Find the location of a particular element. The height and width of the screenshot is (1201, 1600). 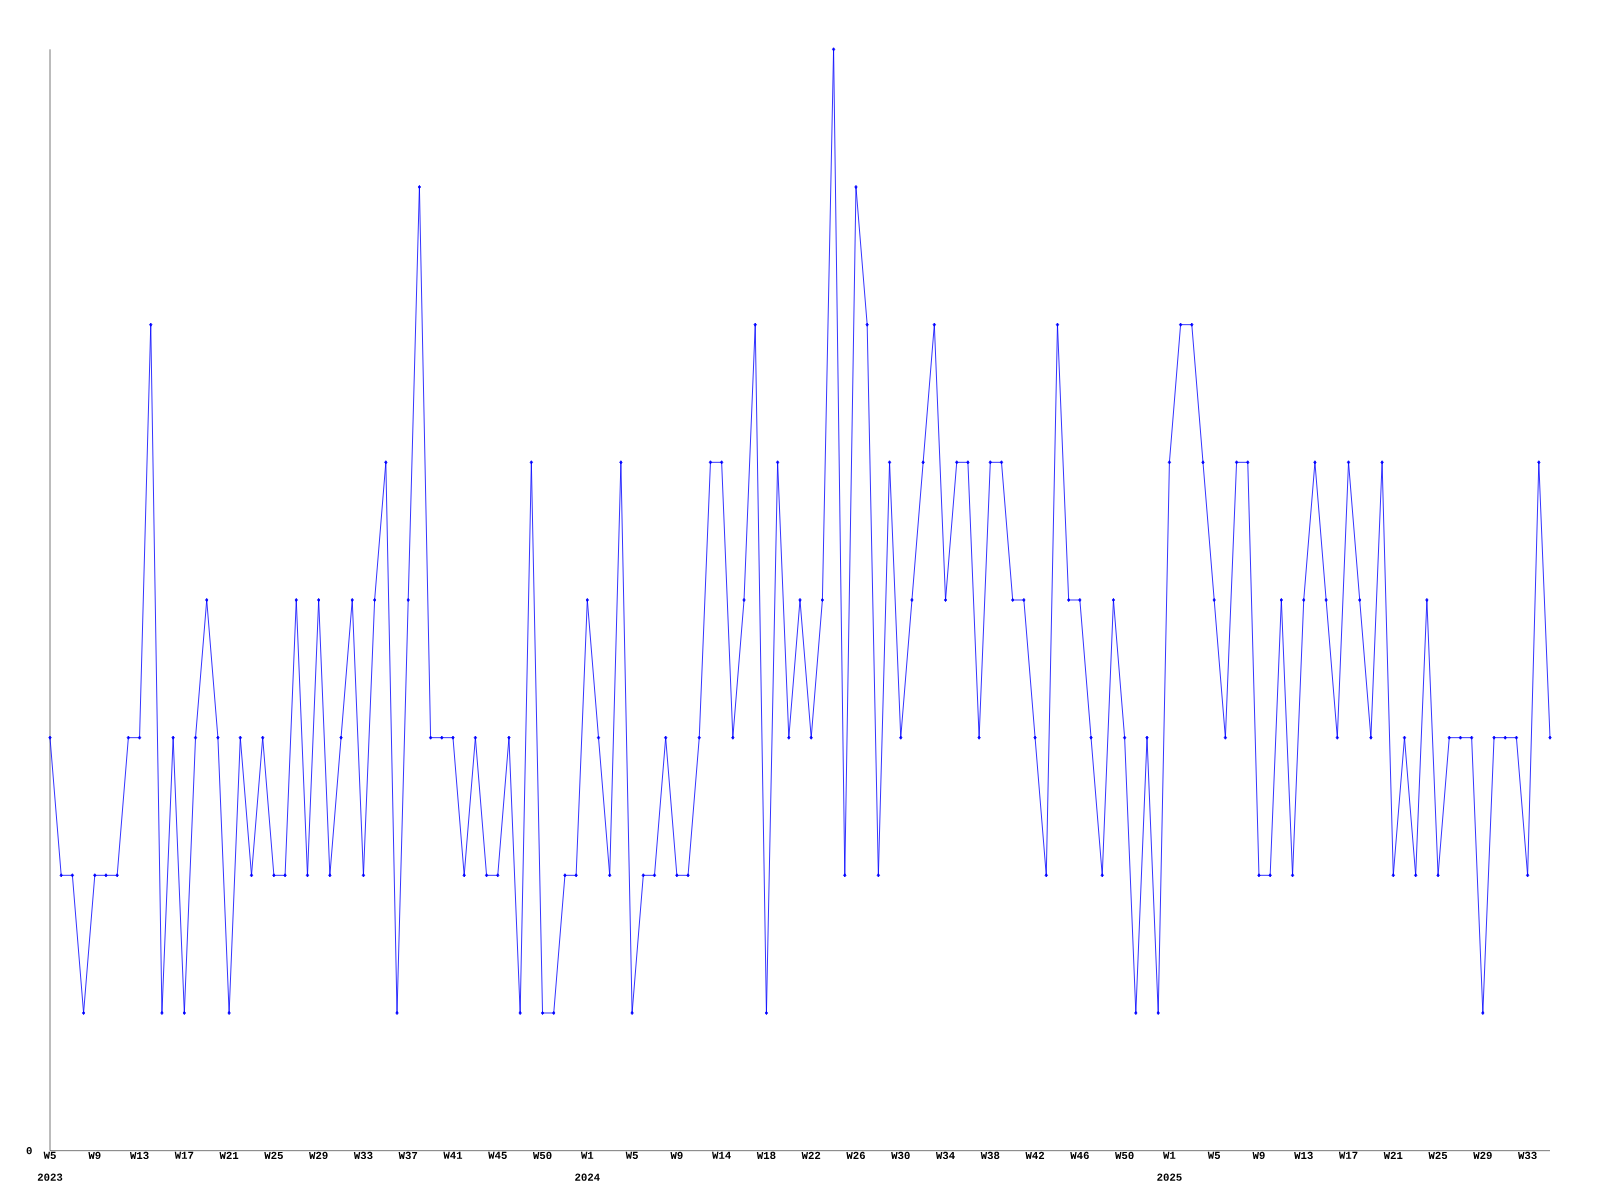

x-tick-label: W38 is located at coordinates (990, 1155).